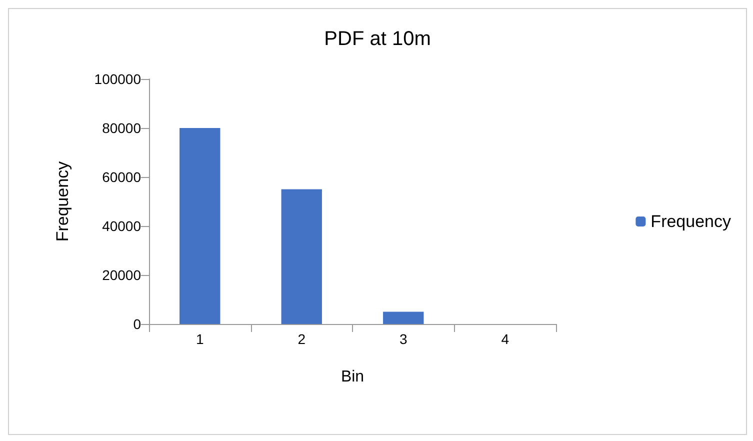 This screenshot has width=753, height=441. What do you see at coordinates (505, 339) in the screenshot?
I see `x-tick-label: 4` at bounding box center [505, 339].